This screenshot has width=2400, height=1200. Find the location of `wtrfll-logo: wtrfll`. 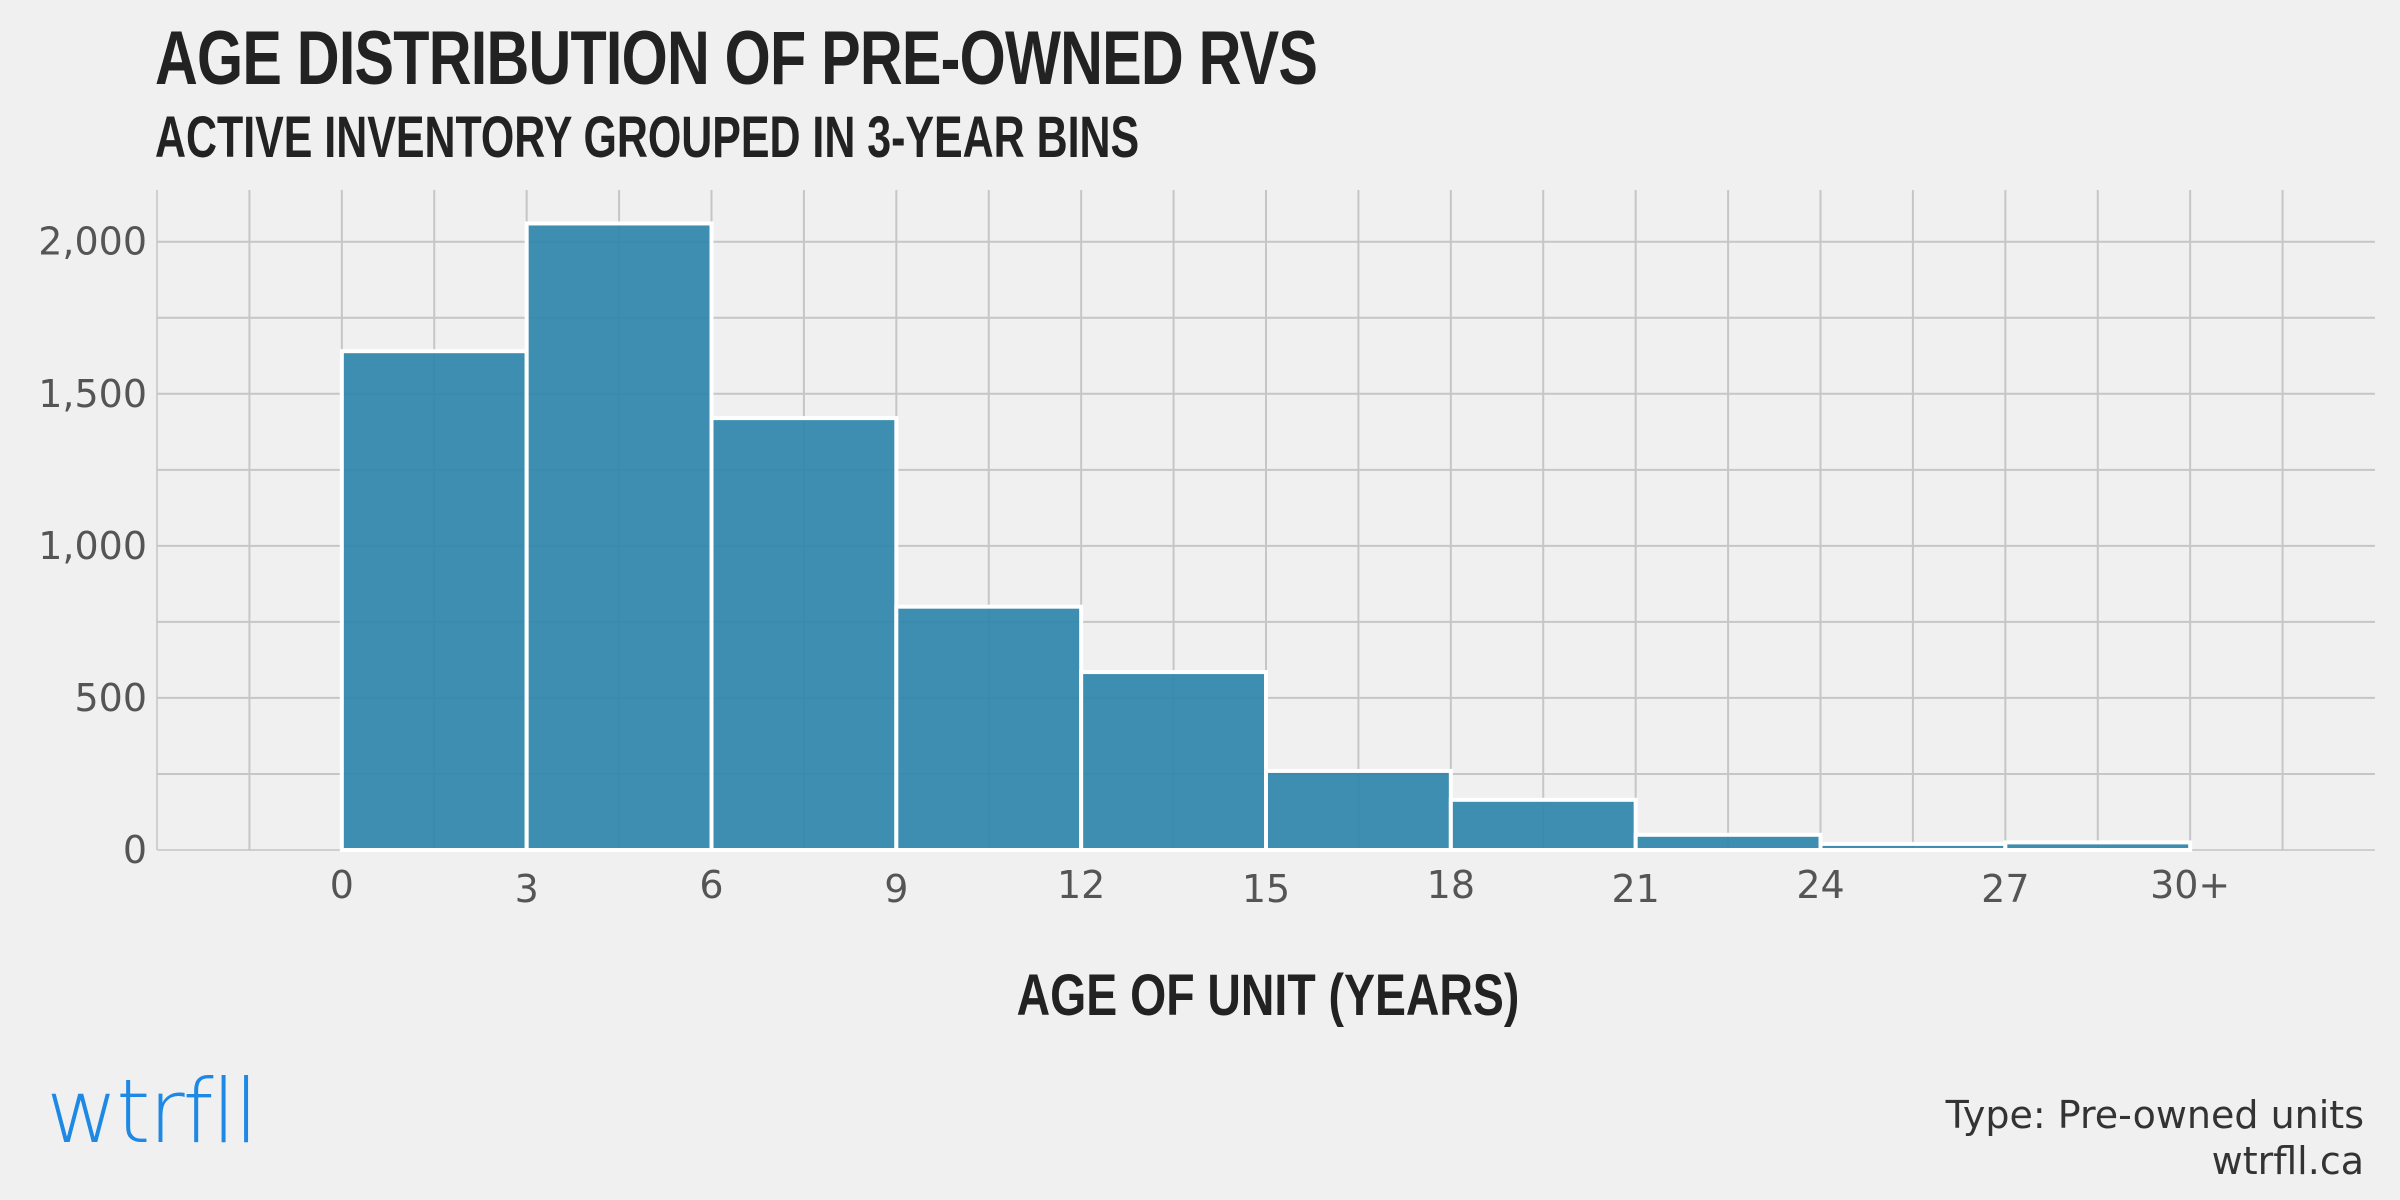

wtrfll-logo: wtrfll is located at coordinates (152, 1111).